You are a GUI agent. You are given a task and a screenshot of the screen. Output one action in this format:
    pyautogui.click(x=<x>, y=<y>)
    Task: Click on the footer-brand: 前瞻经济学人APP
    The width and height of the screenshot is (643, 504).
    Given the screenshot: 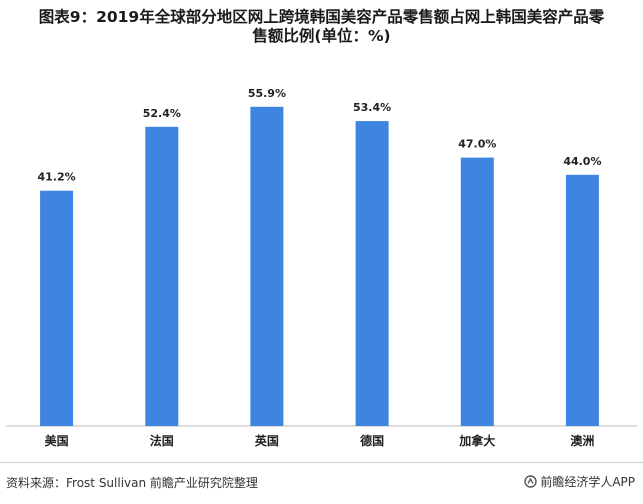 What is the action you would take?
    pyautogui.click(x=579, y=481)
    